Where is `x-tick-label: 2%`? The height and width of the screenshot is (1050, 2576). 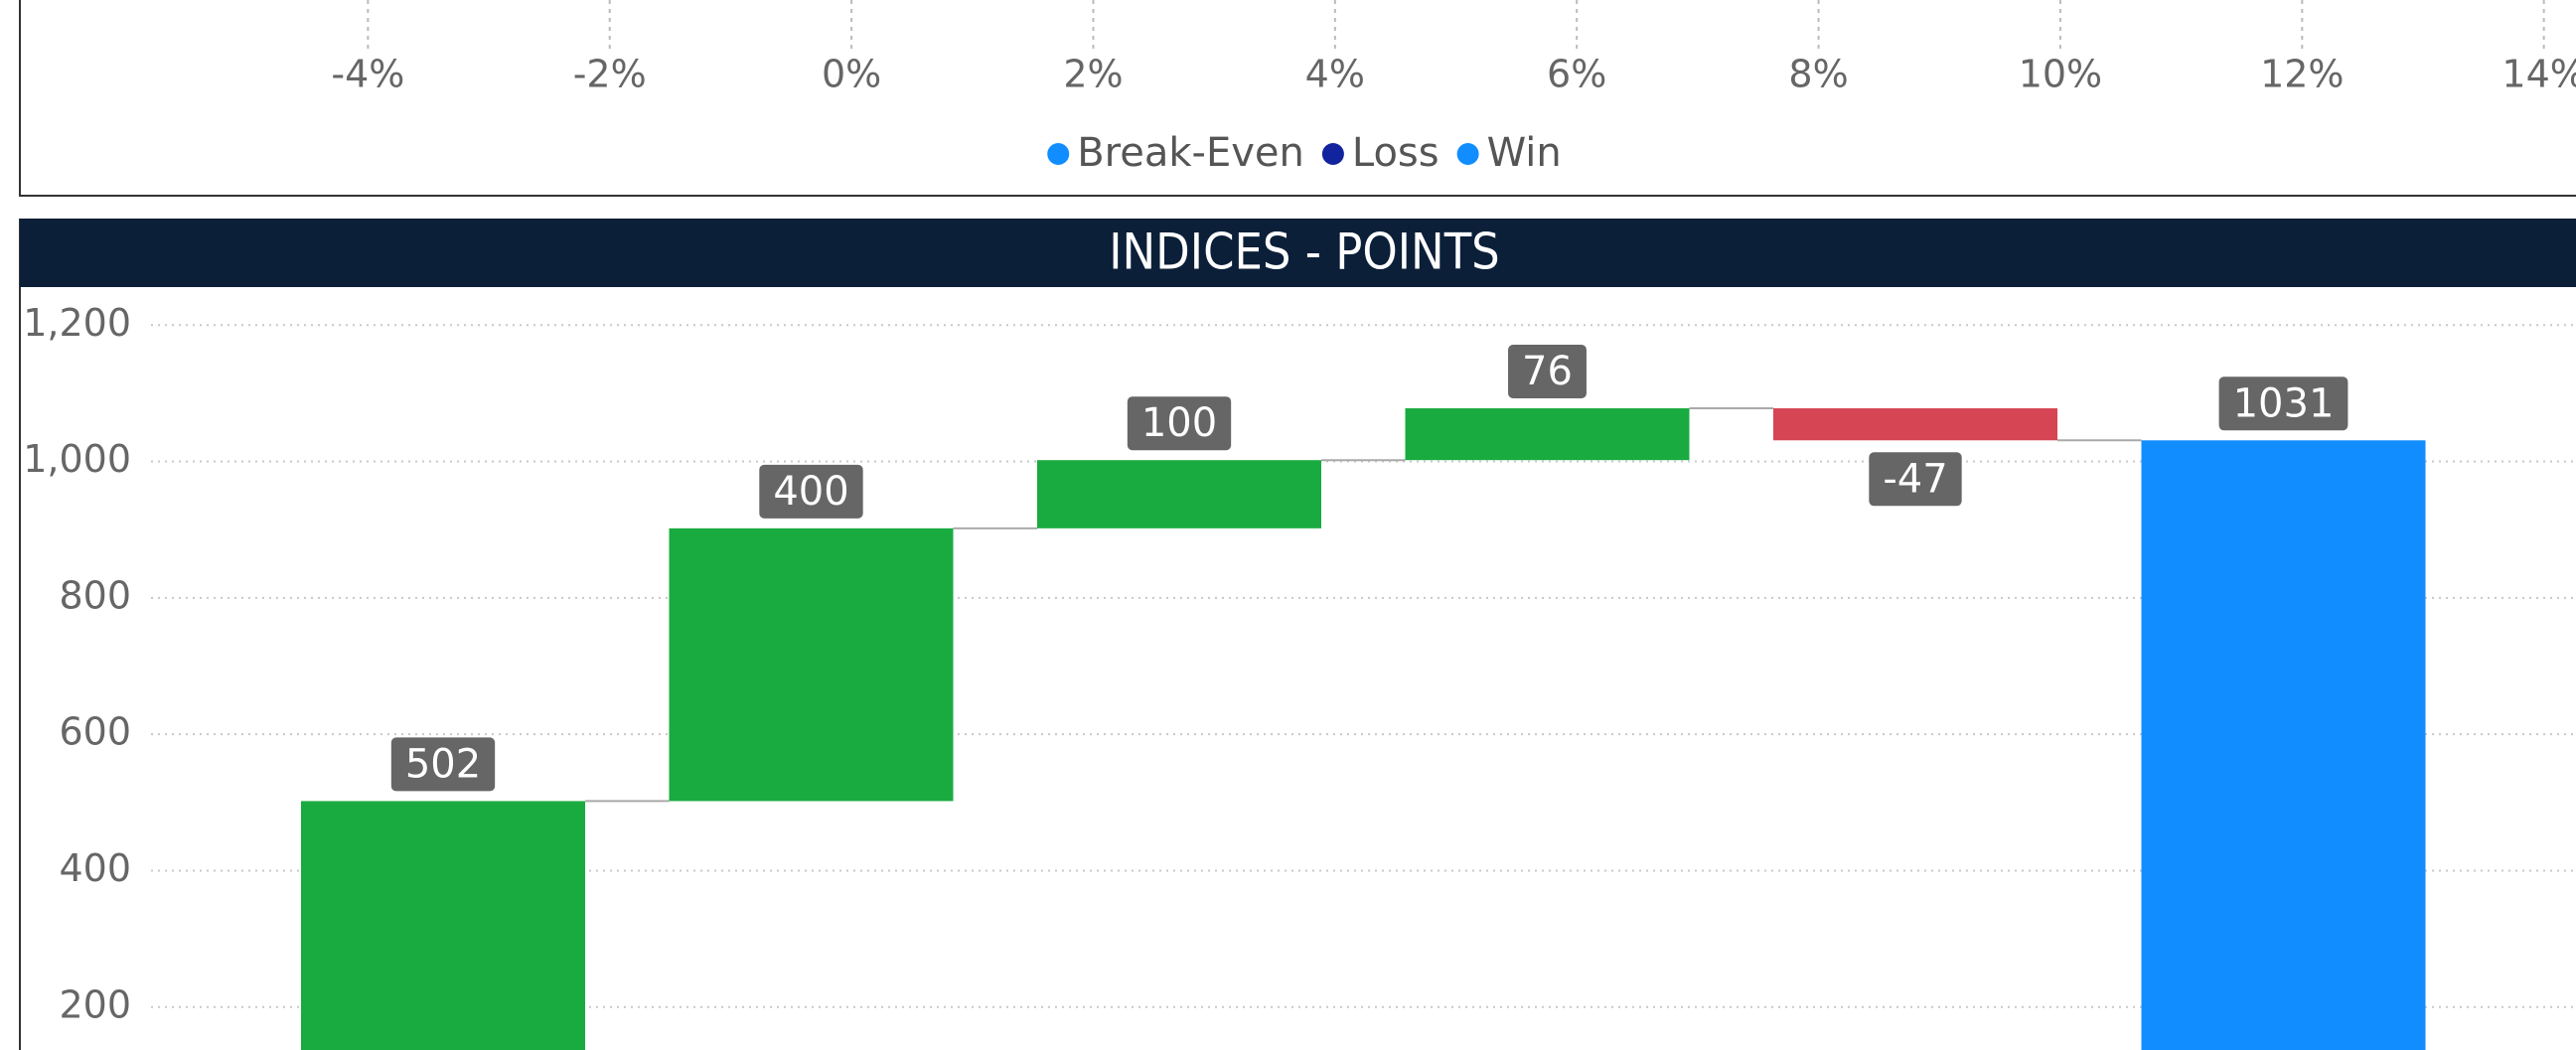
x-tick-label: 2% is located at coordinates (1093, 74).